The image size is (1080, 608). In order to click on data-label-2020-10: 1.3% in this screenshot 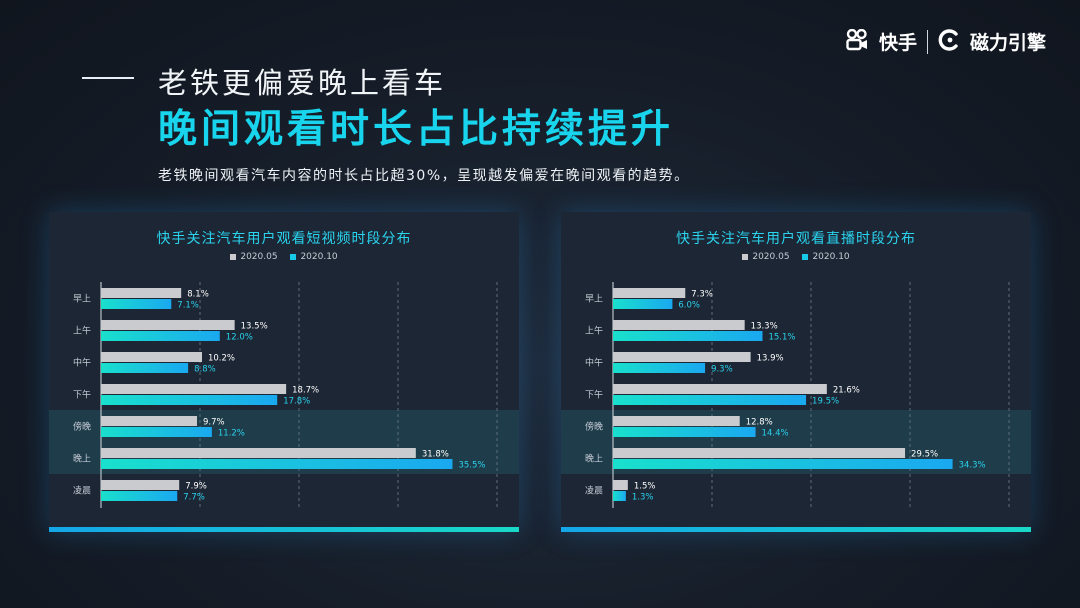, I will do `click(643, 498)`.